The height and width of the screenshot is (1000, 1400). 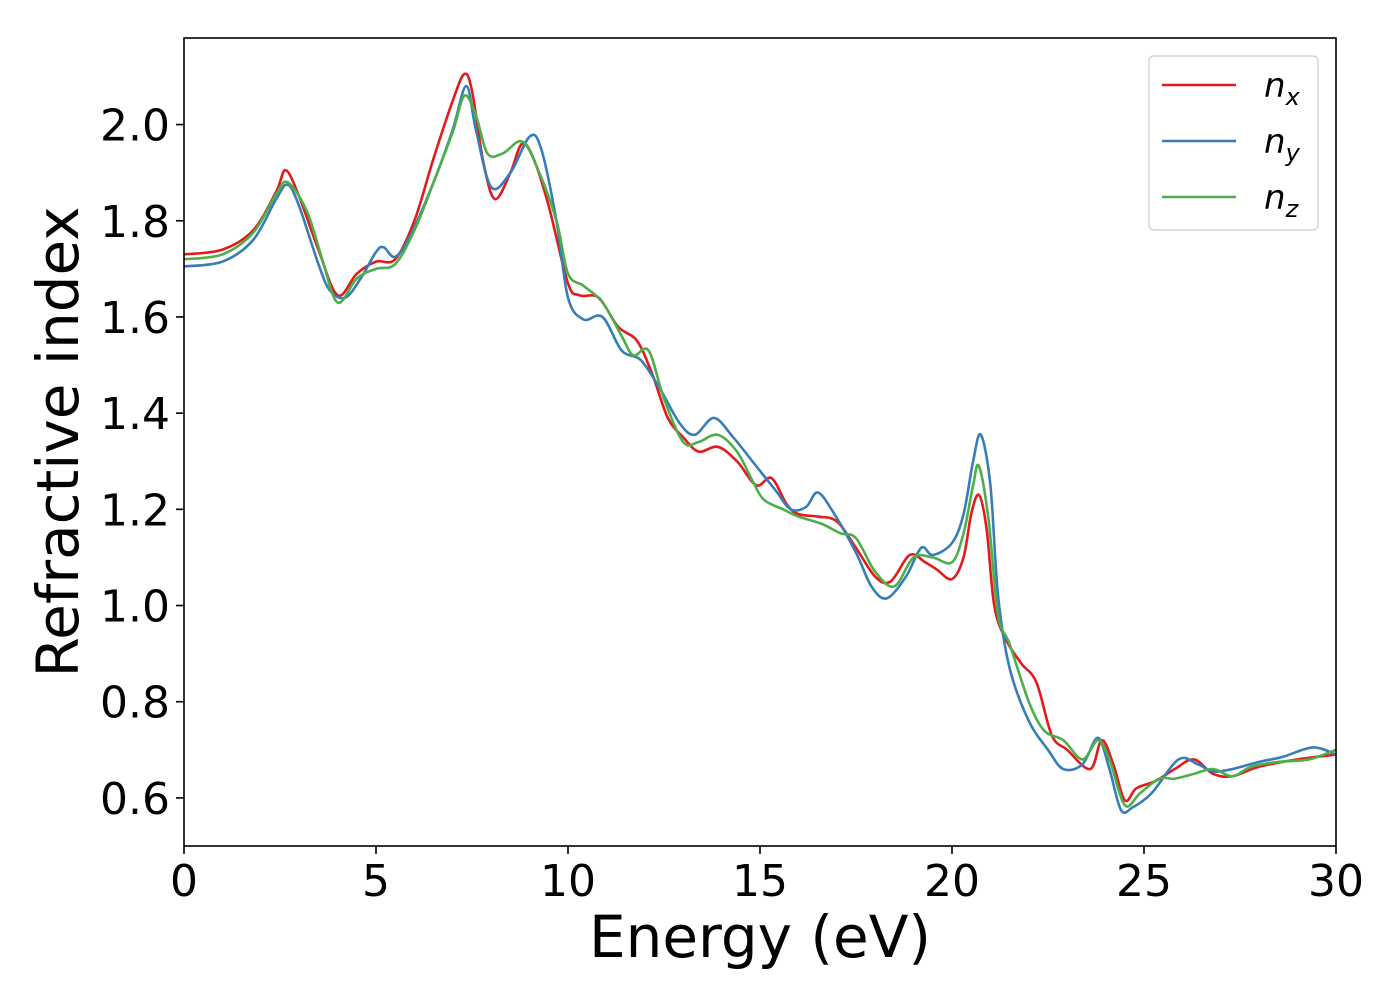 What do you see at coordinates (135, 126) in the screenshot?
I see `y-tick-label: 2.0` at bounding box center [135, 126].